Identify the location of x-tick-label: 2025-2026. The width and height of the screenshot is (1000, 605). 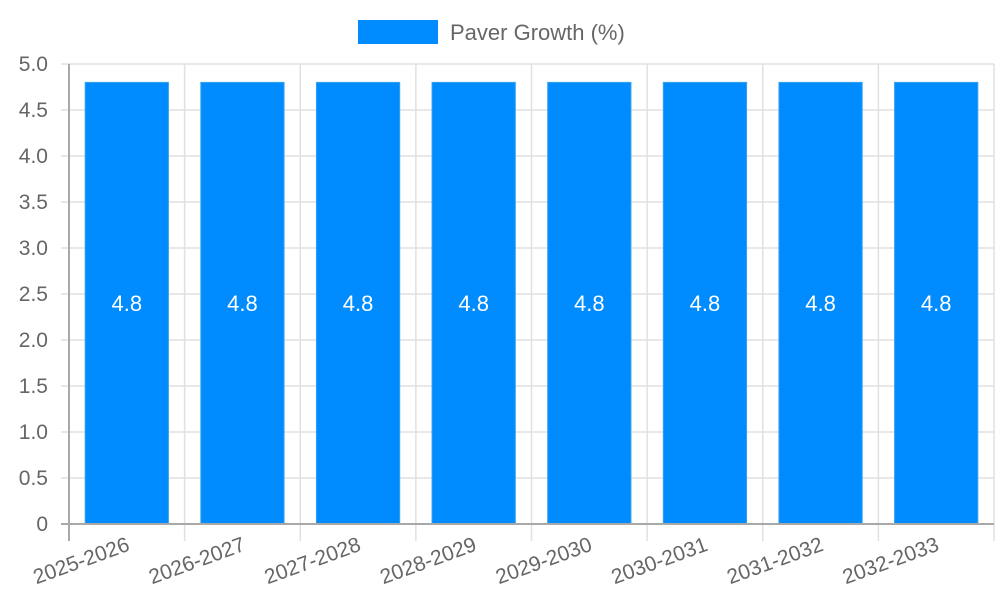
(81, 561).